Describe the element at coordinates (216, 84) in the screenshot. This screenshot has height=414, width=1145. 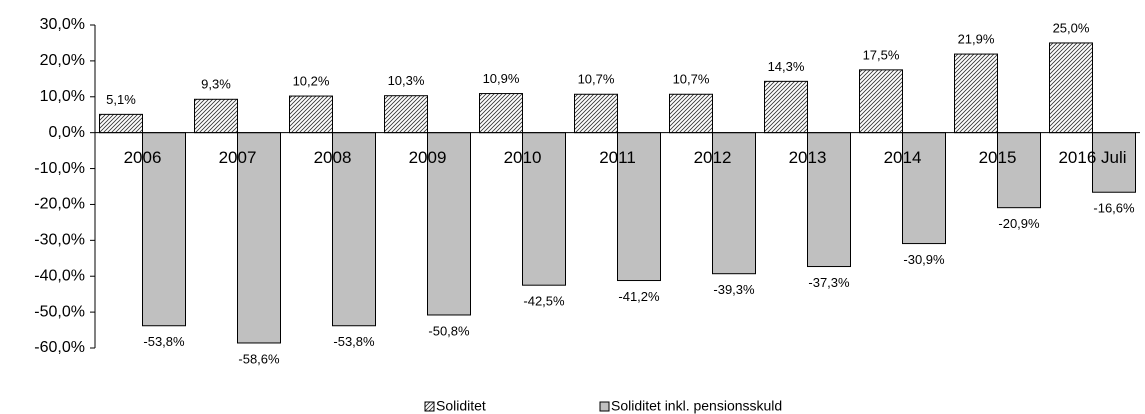
I see `data-label: 9,3%` at that location.